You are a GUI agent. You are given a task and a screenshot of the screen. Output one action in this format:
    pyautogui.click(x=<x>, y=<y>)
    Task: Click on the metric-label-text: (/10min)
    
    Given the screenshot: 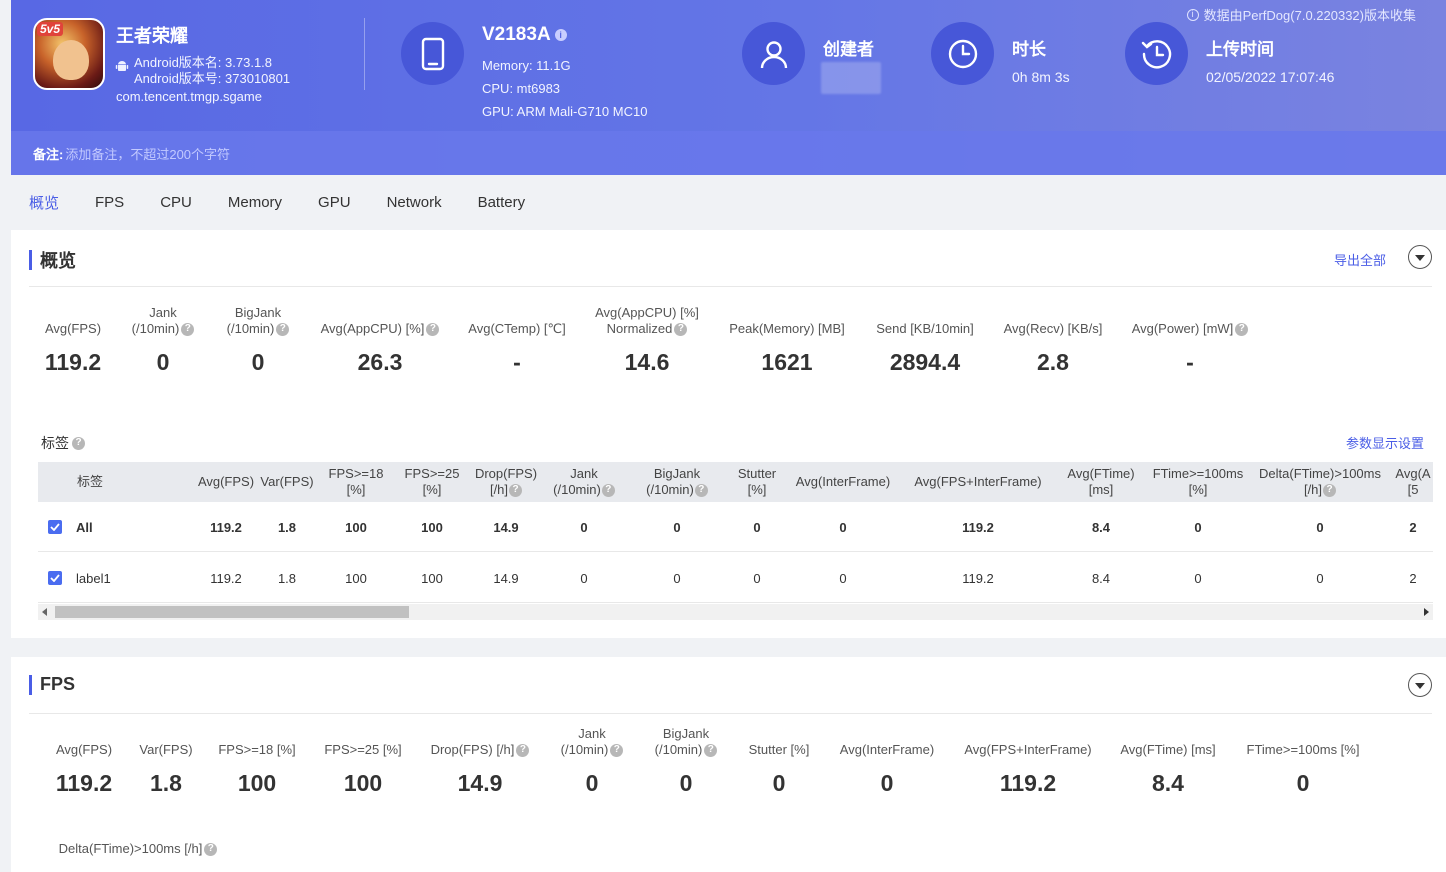 What is the action you would take?
    pyautogui.click(x=584, y=749)
    